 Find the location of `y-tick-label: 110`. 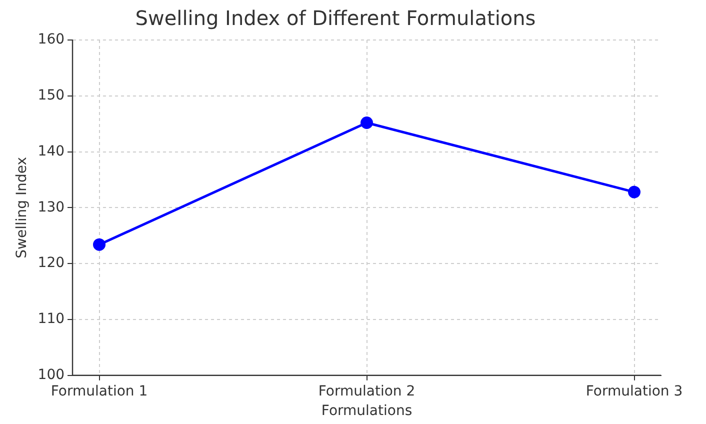

y-tick-label: 110 is located at coordinates (51, 319).